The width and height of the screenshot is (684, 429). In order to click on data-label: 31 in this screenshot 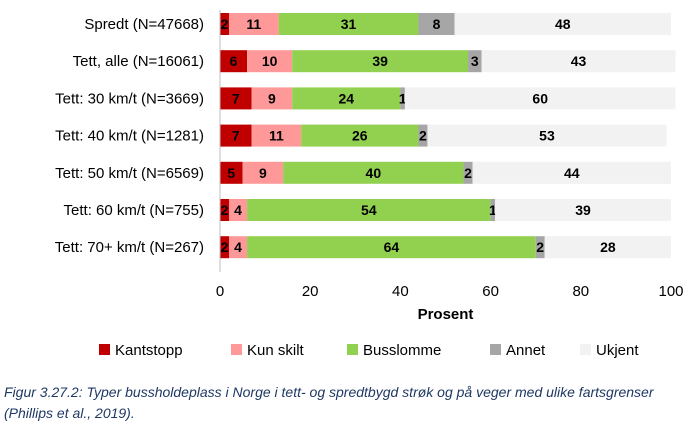, I will do `click(349, 24)`.